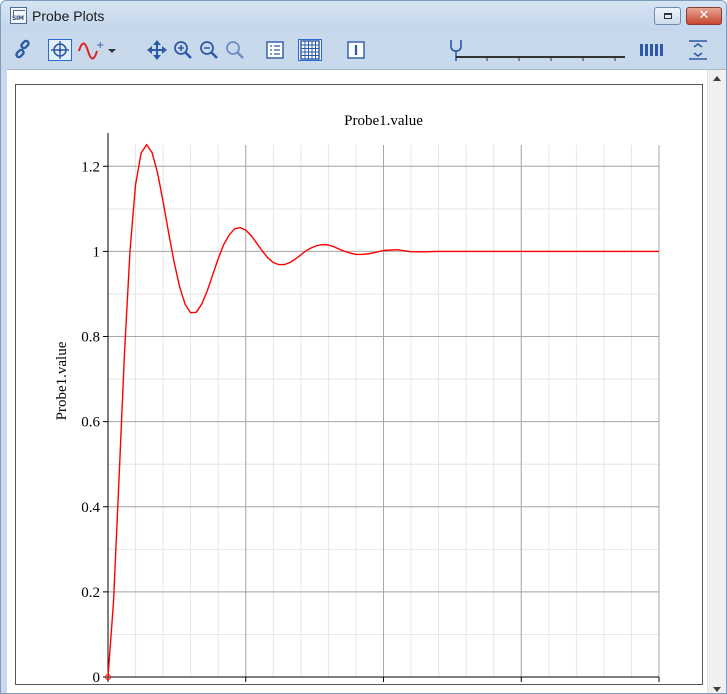 Image resolution: width=727 pixels, height=694 pixels. Describe the element at coordinates (68, 16) in the screenshot. I see `window-title: Probe Plots` at that location.